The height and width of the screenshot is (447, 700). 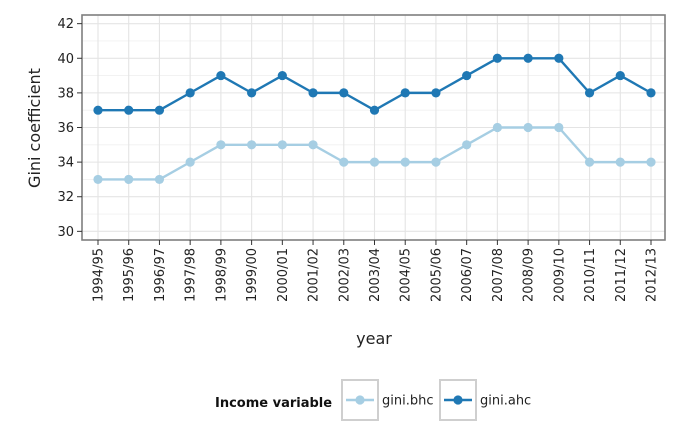 I want to click on x-tick-label: 1995/96, so click(x=129, y=275).